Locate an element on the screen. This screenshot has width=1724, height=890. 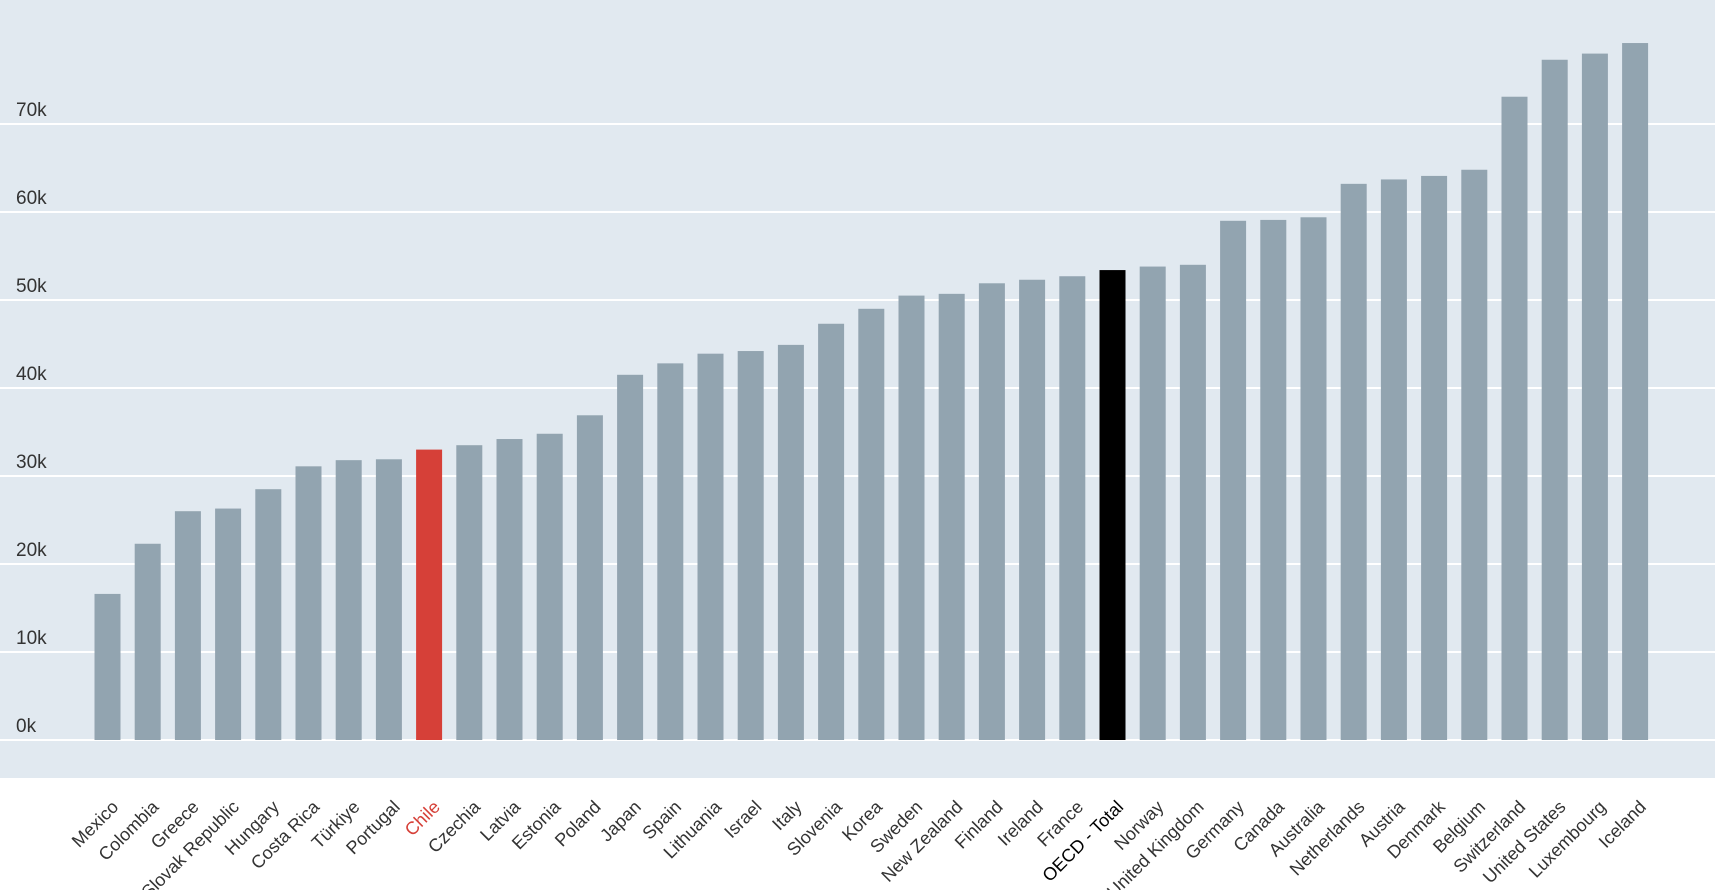
y-tick-label: 60k is located at coordinates (31, 198).